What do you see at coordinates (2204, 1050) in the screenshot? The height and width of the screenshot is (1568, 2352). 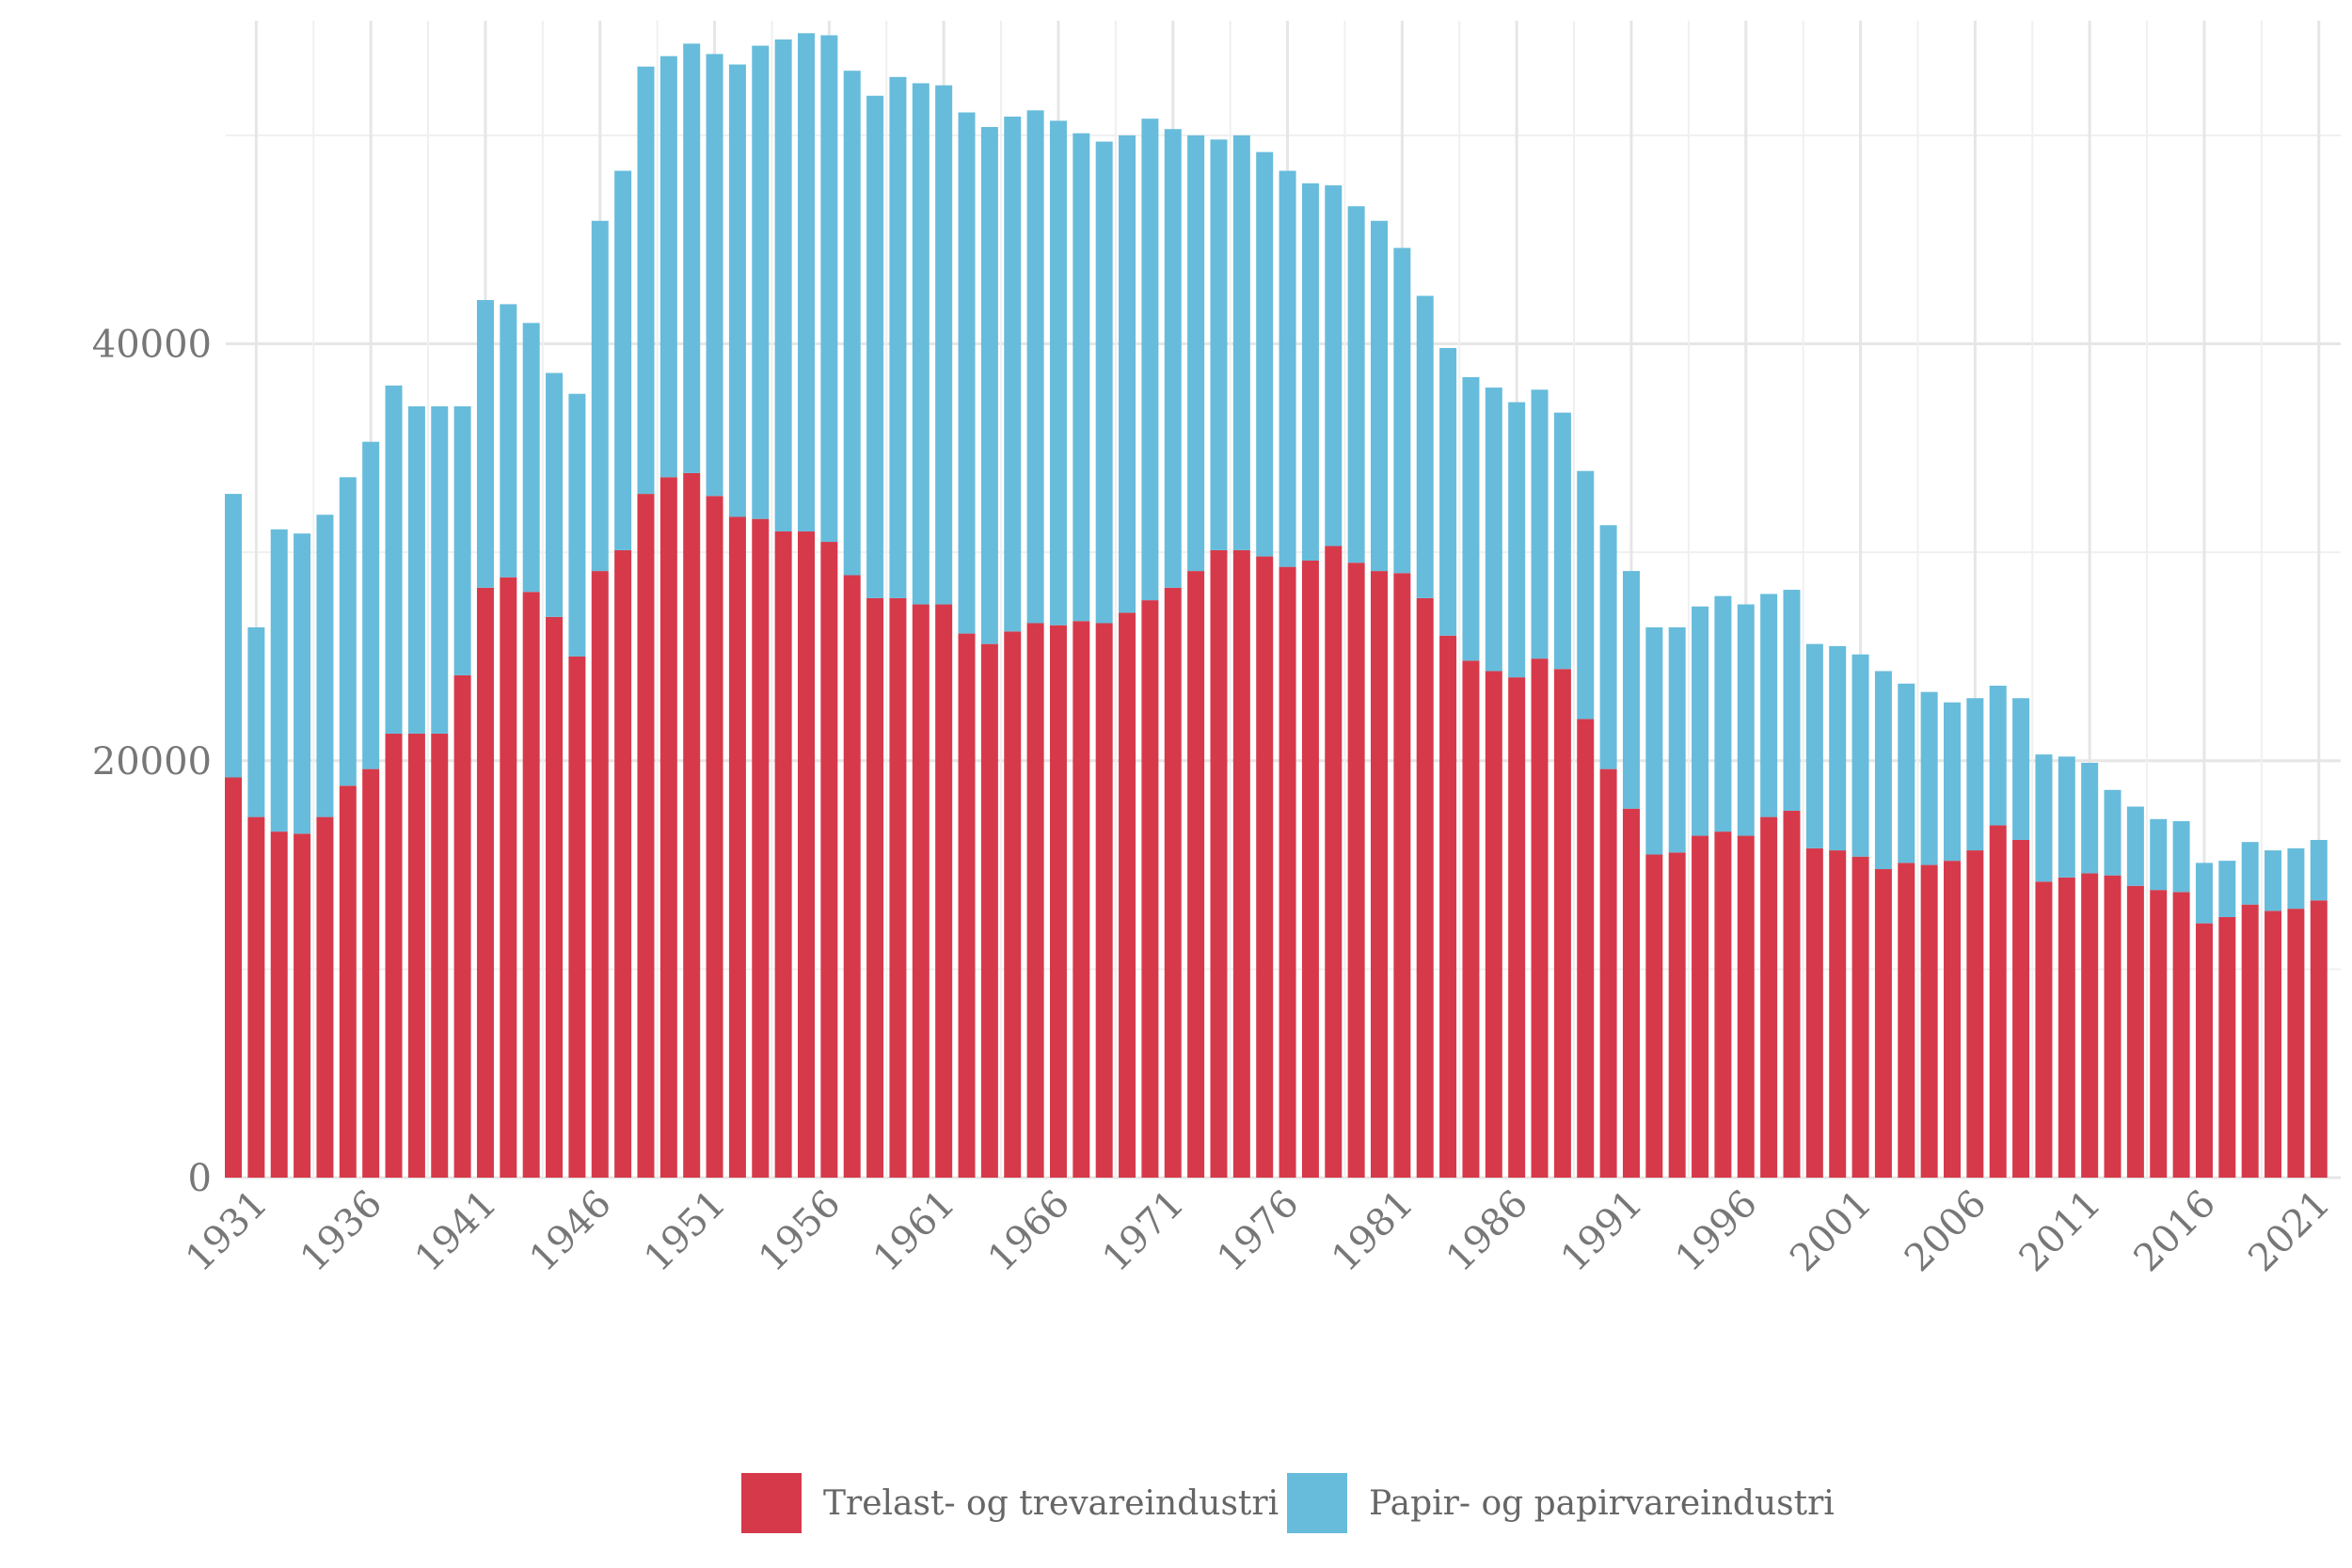 I see `bar-trelast-2016` at bounding box center [2204, 1050].